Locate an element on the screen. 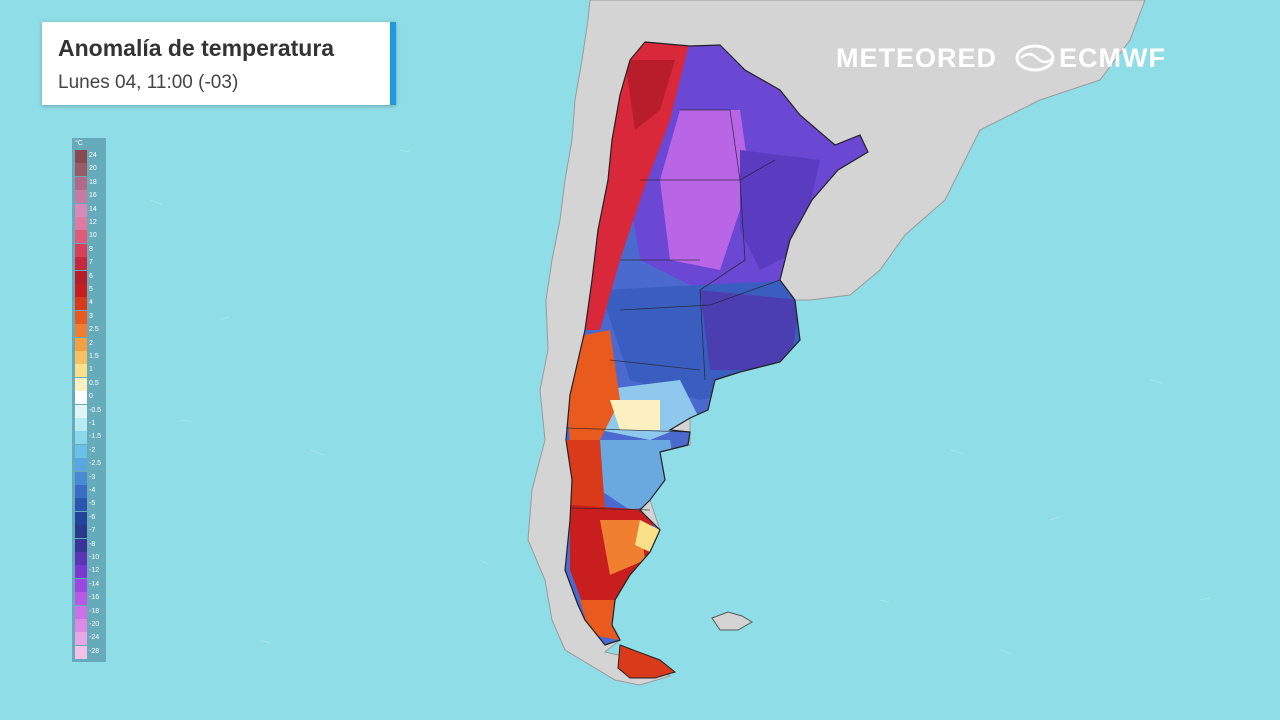 This screenshot has height=720, width=1280. legend-label: 14 is located at coordinates (93, 209).